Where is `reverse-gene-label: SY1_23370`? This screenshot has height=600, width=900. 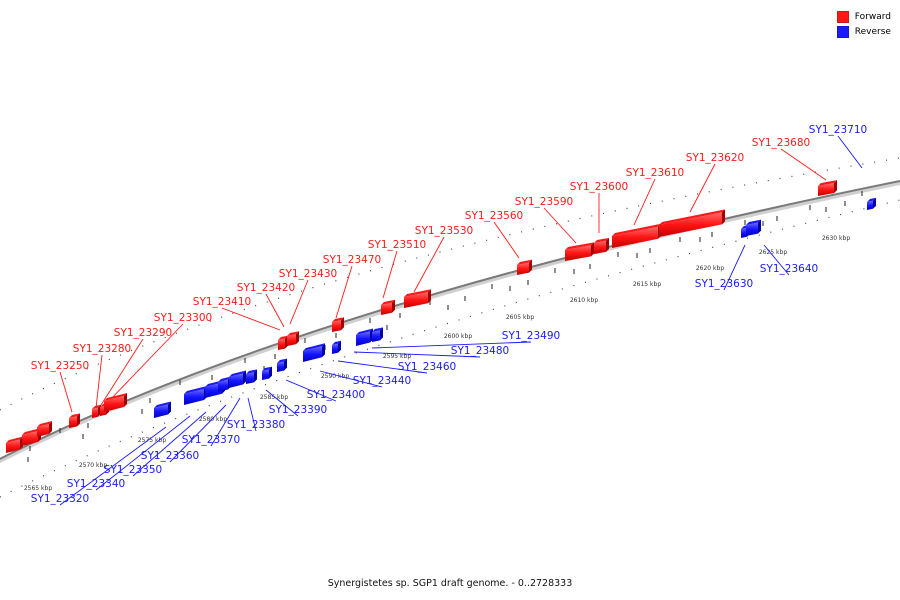 reverse-gene-label: SY1_23370 is located at coordinates (211, 440).